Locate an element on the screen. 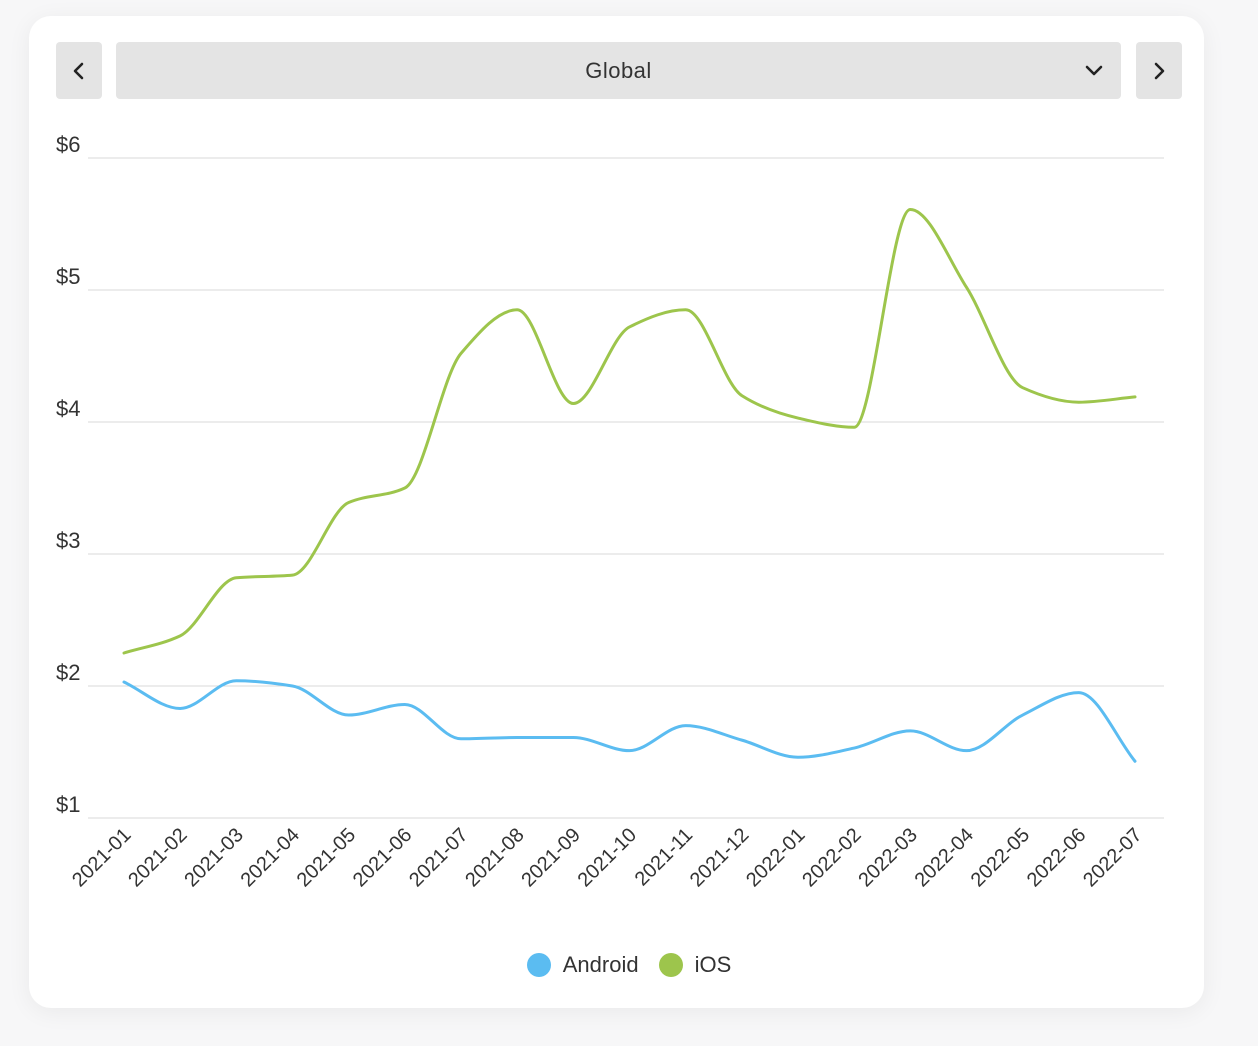 This screenshot has width=1258, height=1046. legend-item-android: Android is located at coordinates (582, 965).